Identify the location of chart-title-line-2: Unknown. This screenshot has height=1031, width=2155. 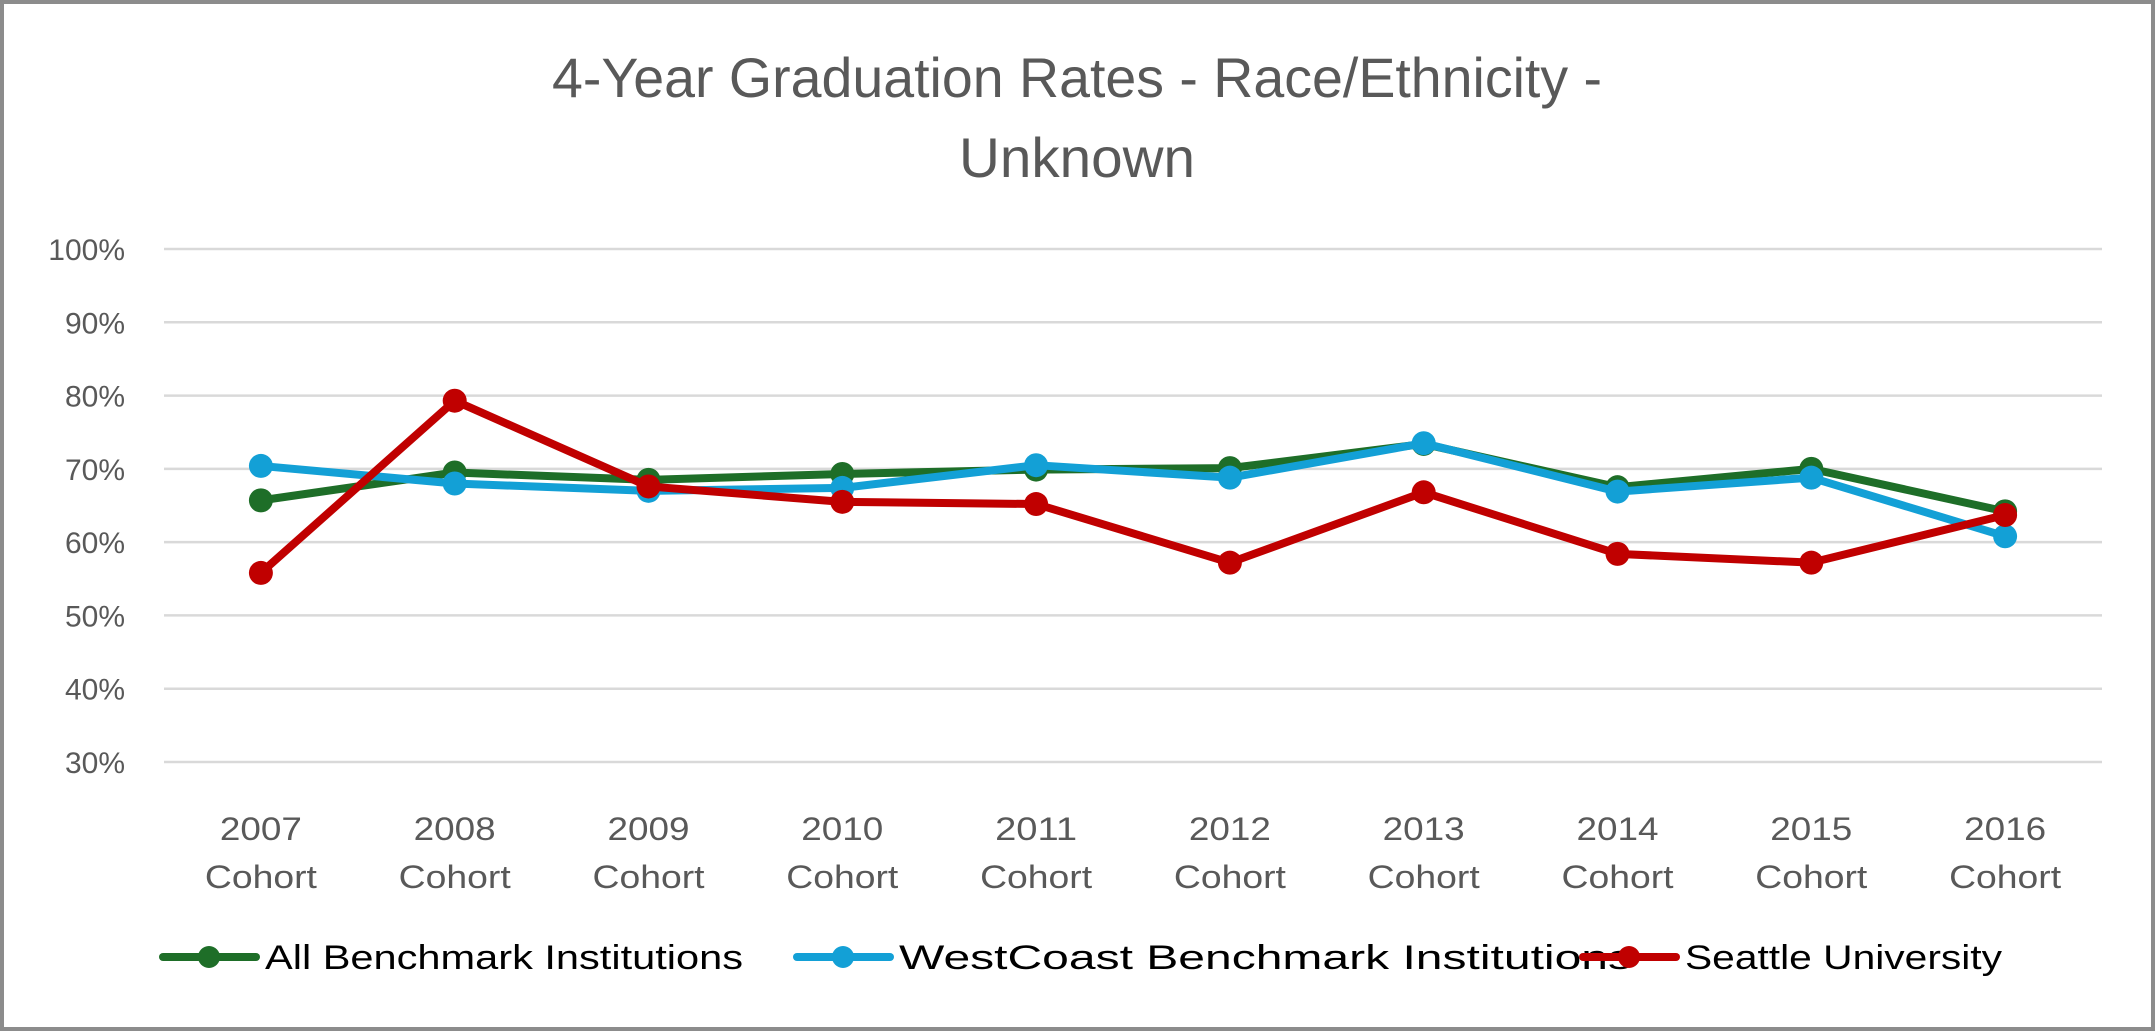
(1077, 157).